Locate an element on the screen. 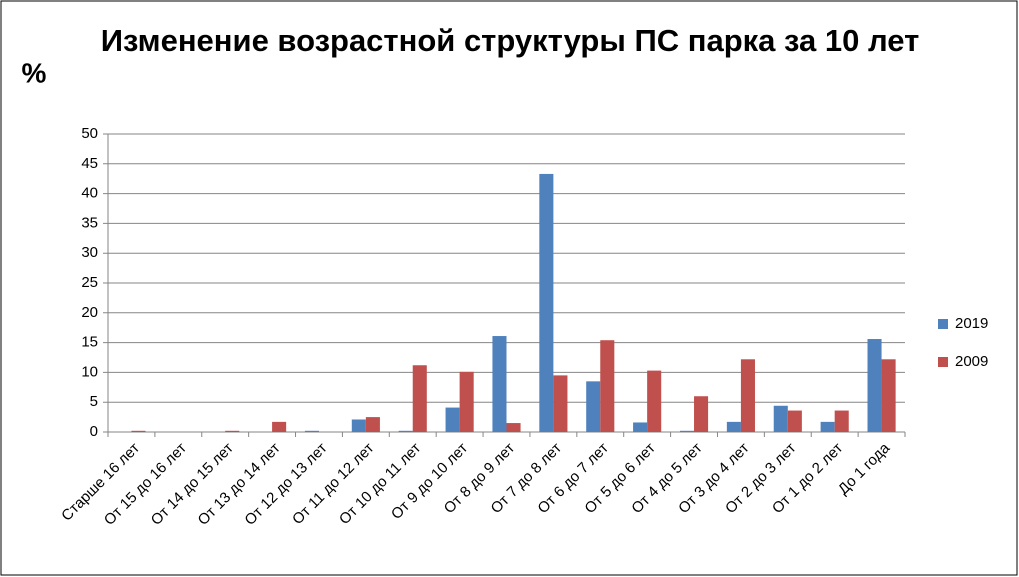 The width and height of the screenshot is (1019, 577). x-tick-label: От 11 до 12 лет is located at coordinates (333, 484).